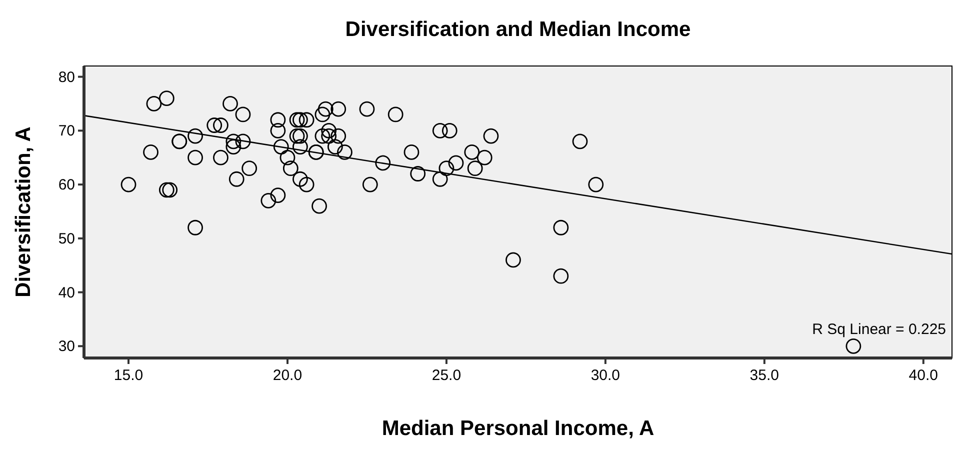  Describe the element at coordinates (129, 375) in the screenshot. I see `x-tick-label: 15.0` at that location.